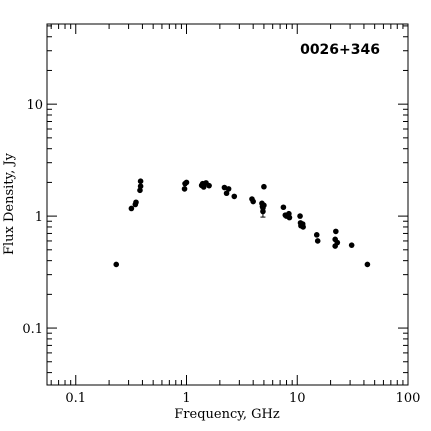  Describe the element at coordinates (340, 50) in the screenshot. I see `source-name: 0026+346` at that location.